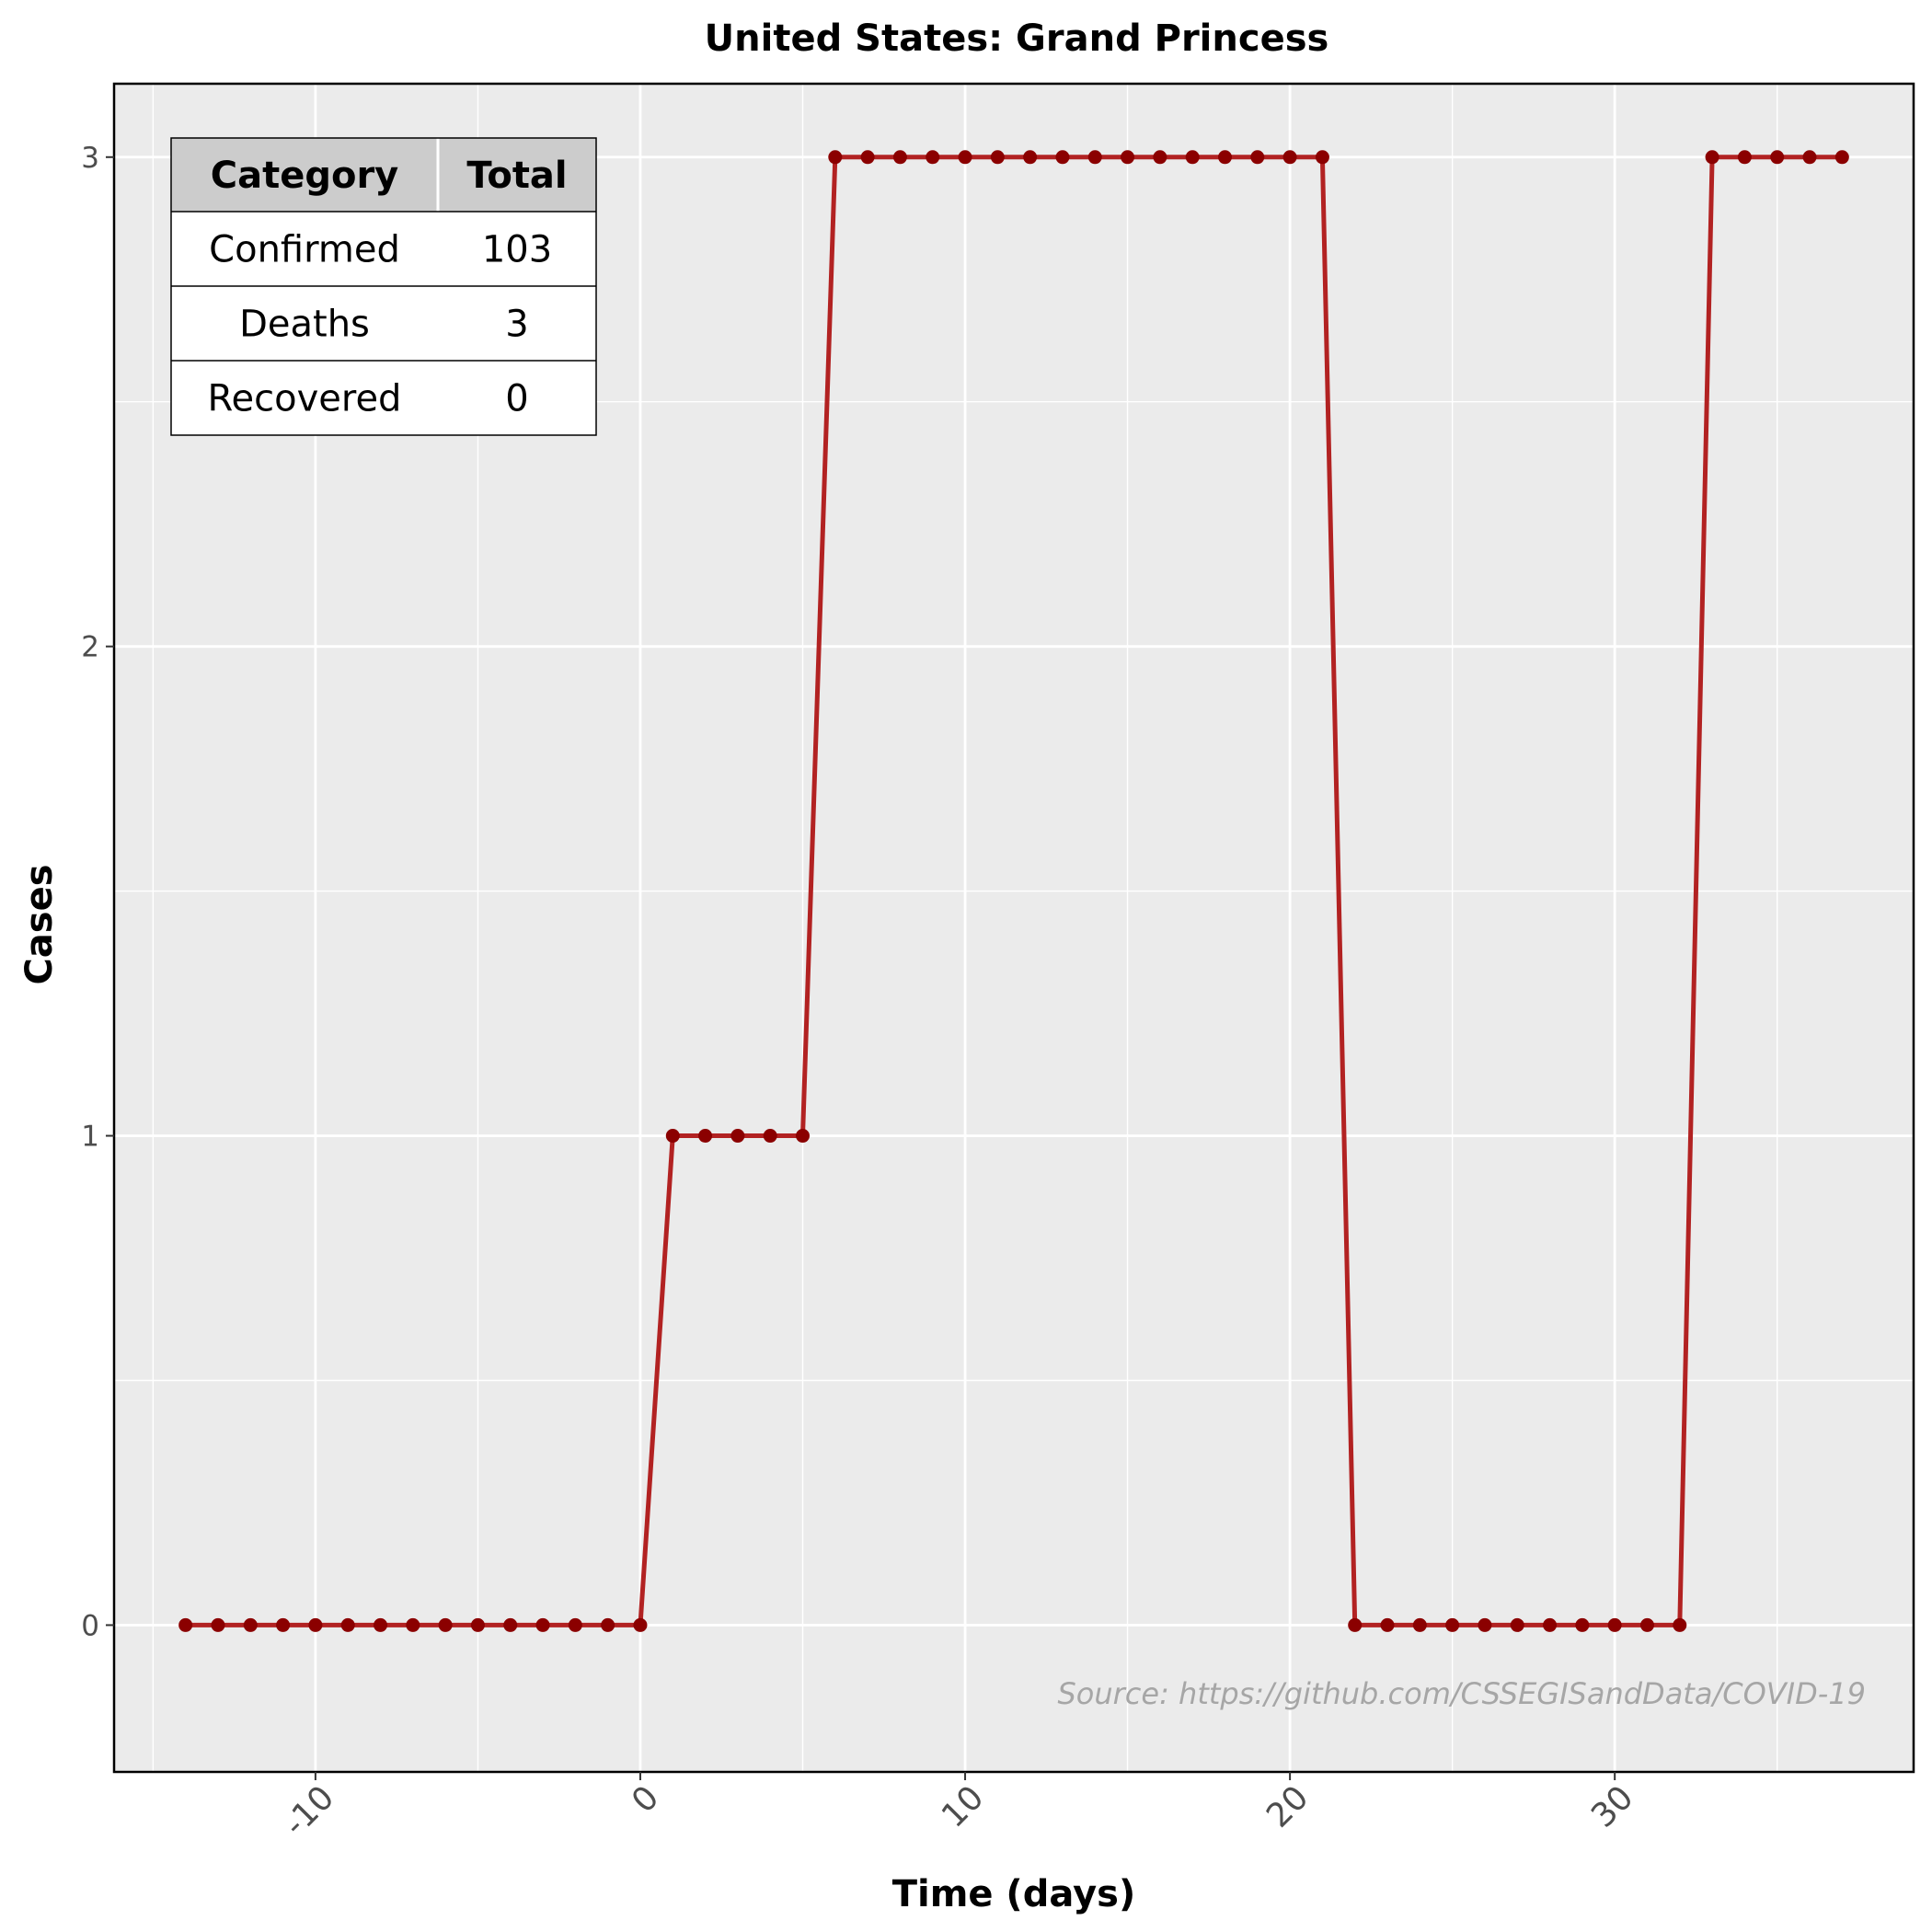  I want to click on table-cell-category: Recovered, so click(305, 399).